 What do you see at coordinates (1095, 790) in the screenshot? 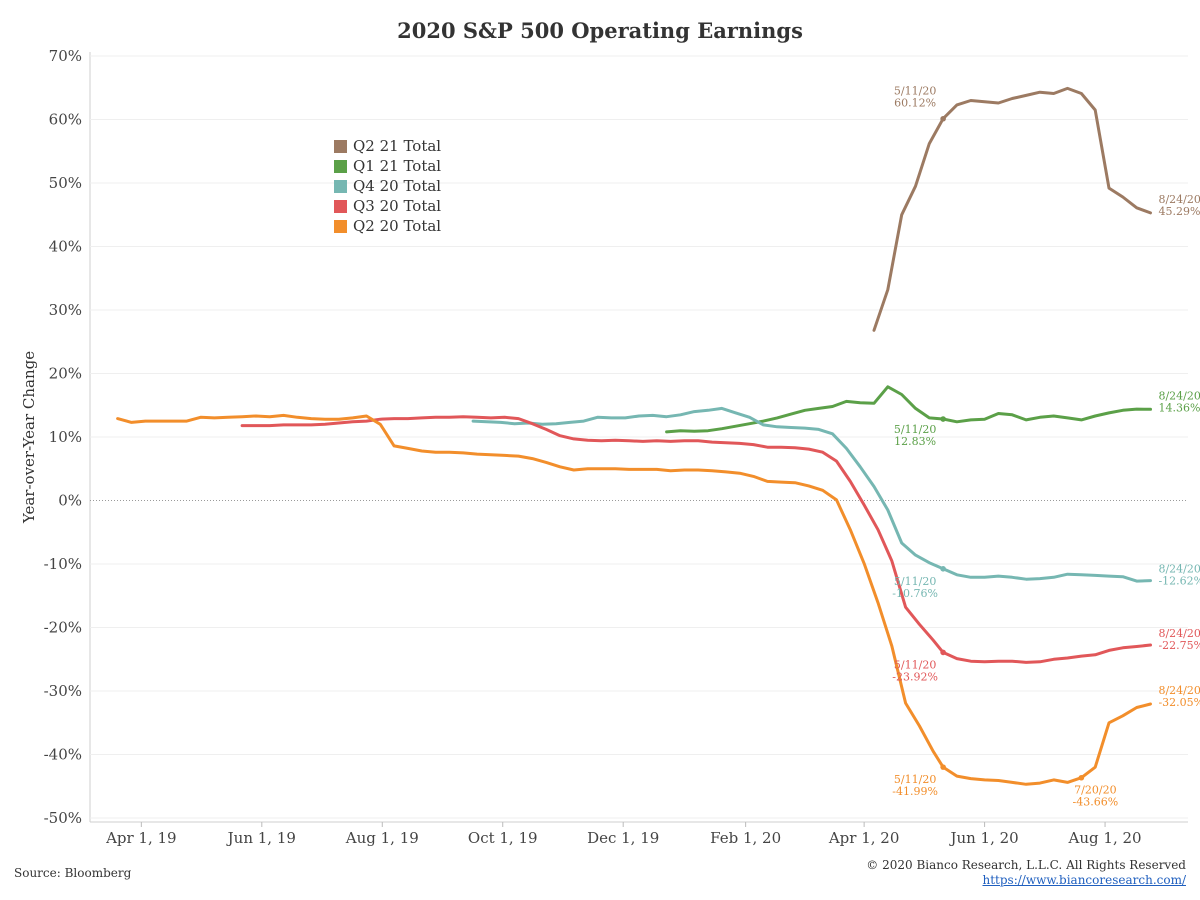
I see `annotation-date: 7/20/20` at bounding box center [1095, 790].